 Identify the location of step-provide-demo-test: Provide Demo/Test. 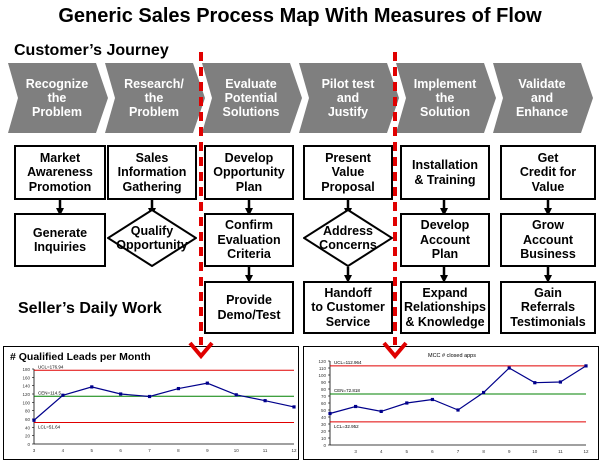
(249, 307).